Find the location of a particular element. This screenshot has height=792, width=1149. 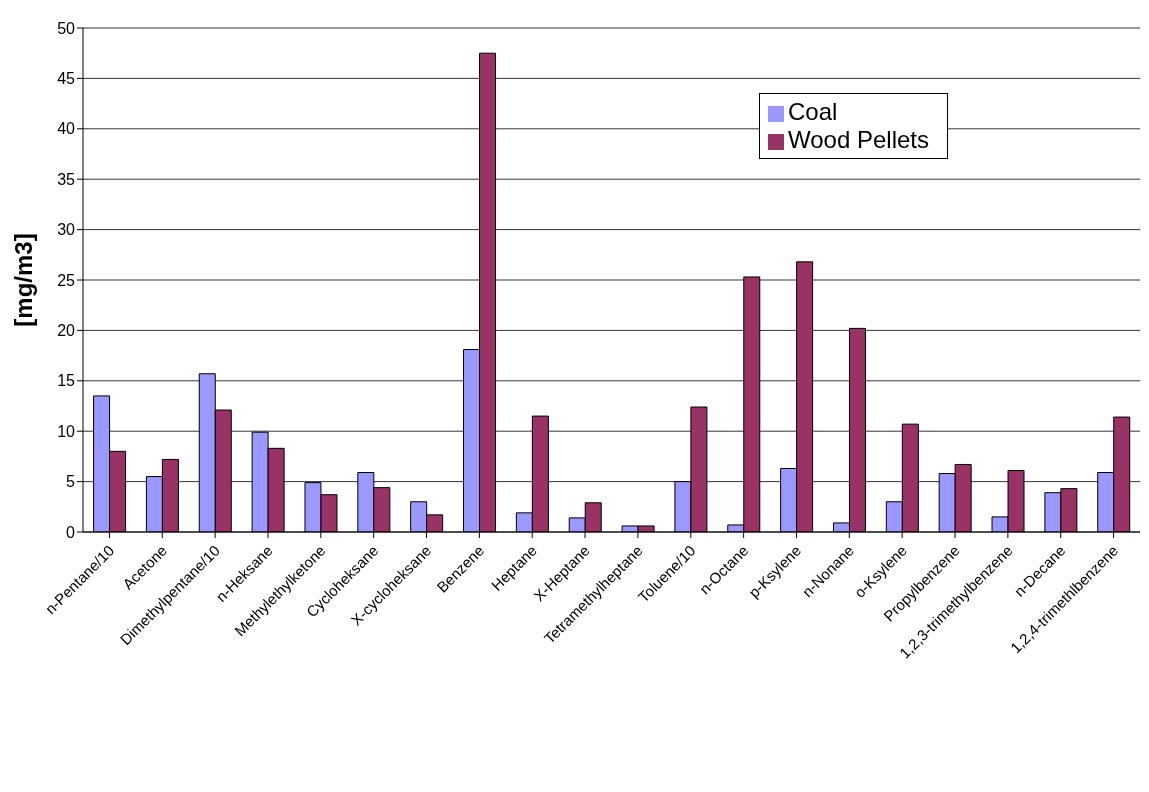

legend-label: Coal is located at coordinates (813, 111).